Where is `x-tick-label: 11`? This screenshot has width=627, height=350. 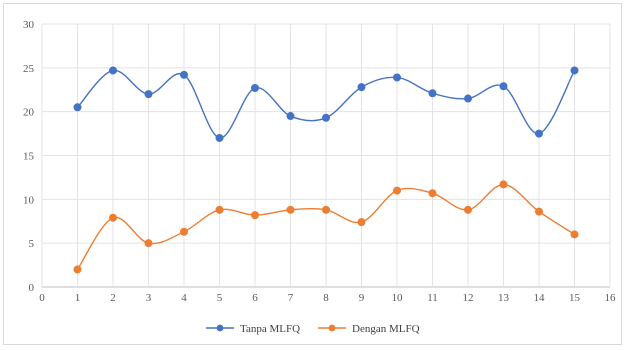 x-tick-label: 11 is located at coordinates (432, 298).